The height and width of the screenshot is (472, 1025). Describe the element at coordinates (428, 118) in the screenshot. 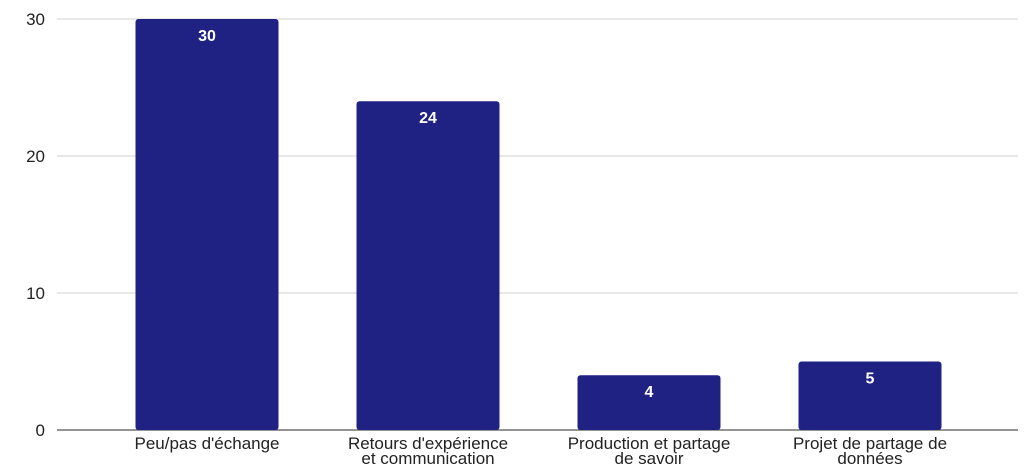

I see `data-label: 24` at that location.